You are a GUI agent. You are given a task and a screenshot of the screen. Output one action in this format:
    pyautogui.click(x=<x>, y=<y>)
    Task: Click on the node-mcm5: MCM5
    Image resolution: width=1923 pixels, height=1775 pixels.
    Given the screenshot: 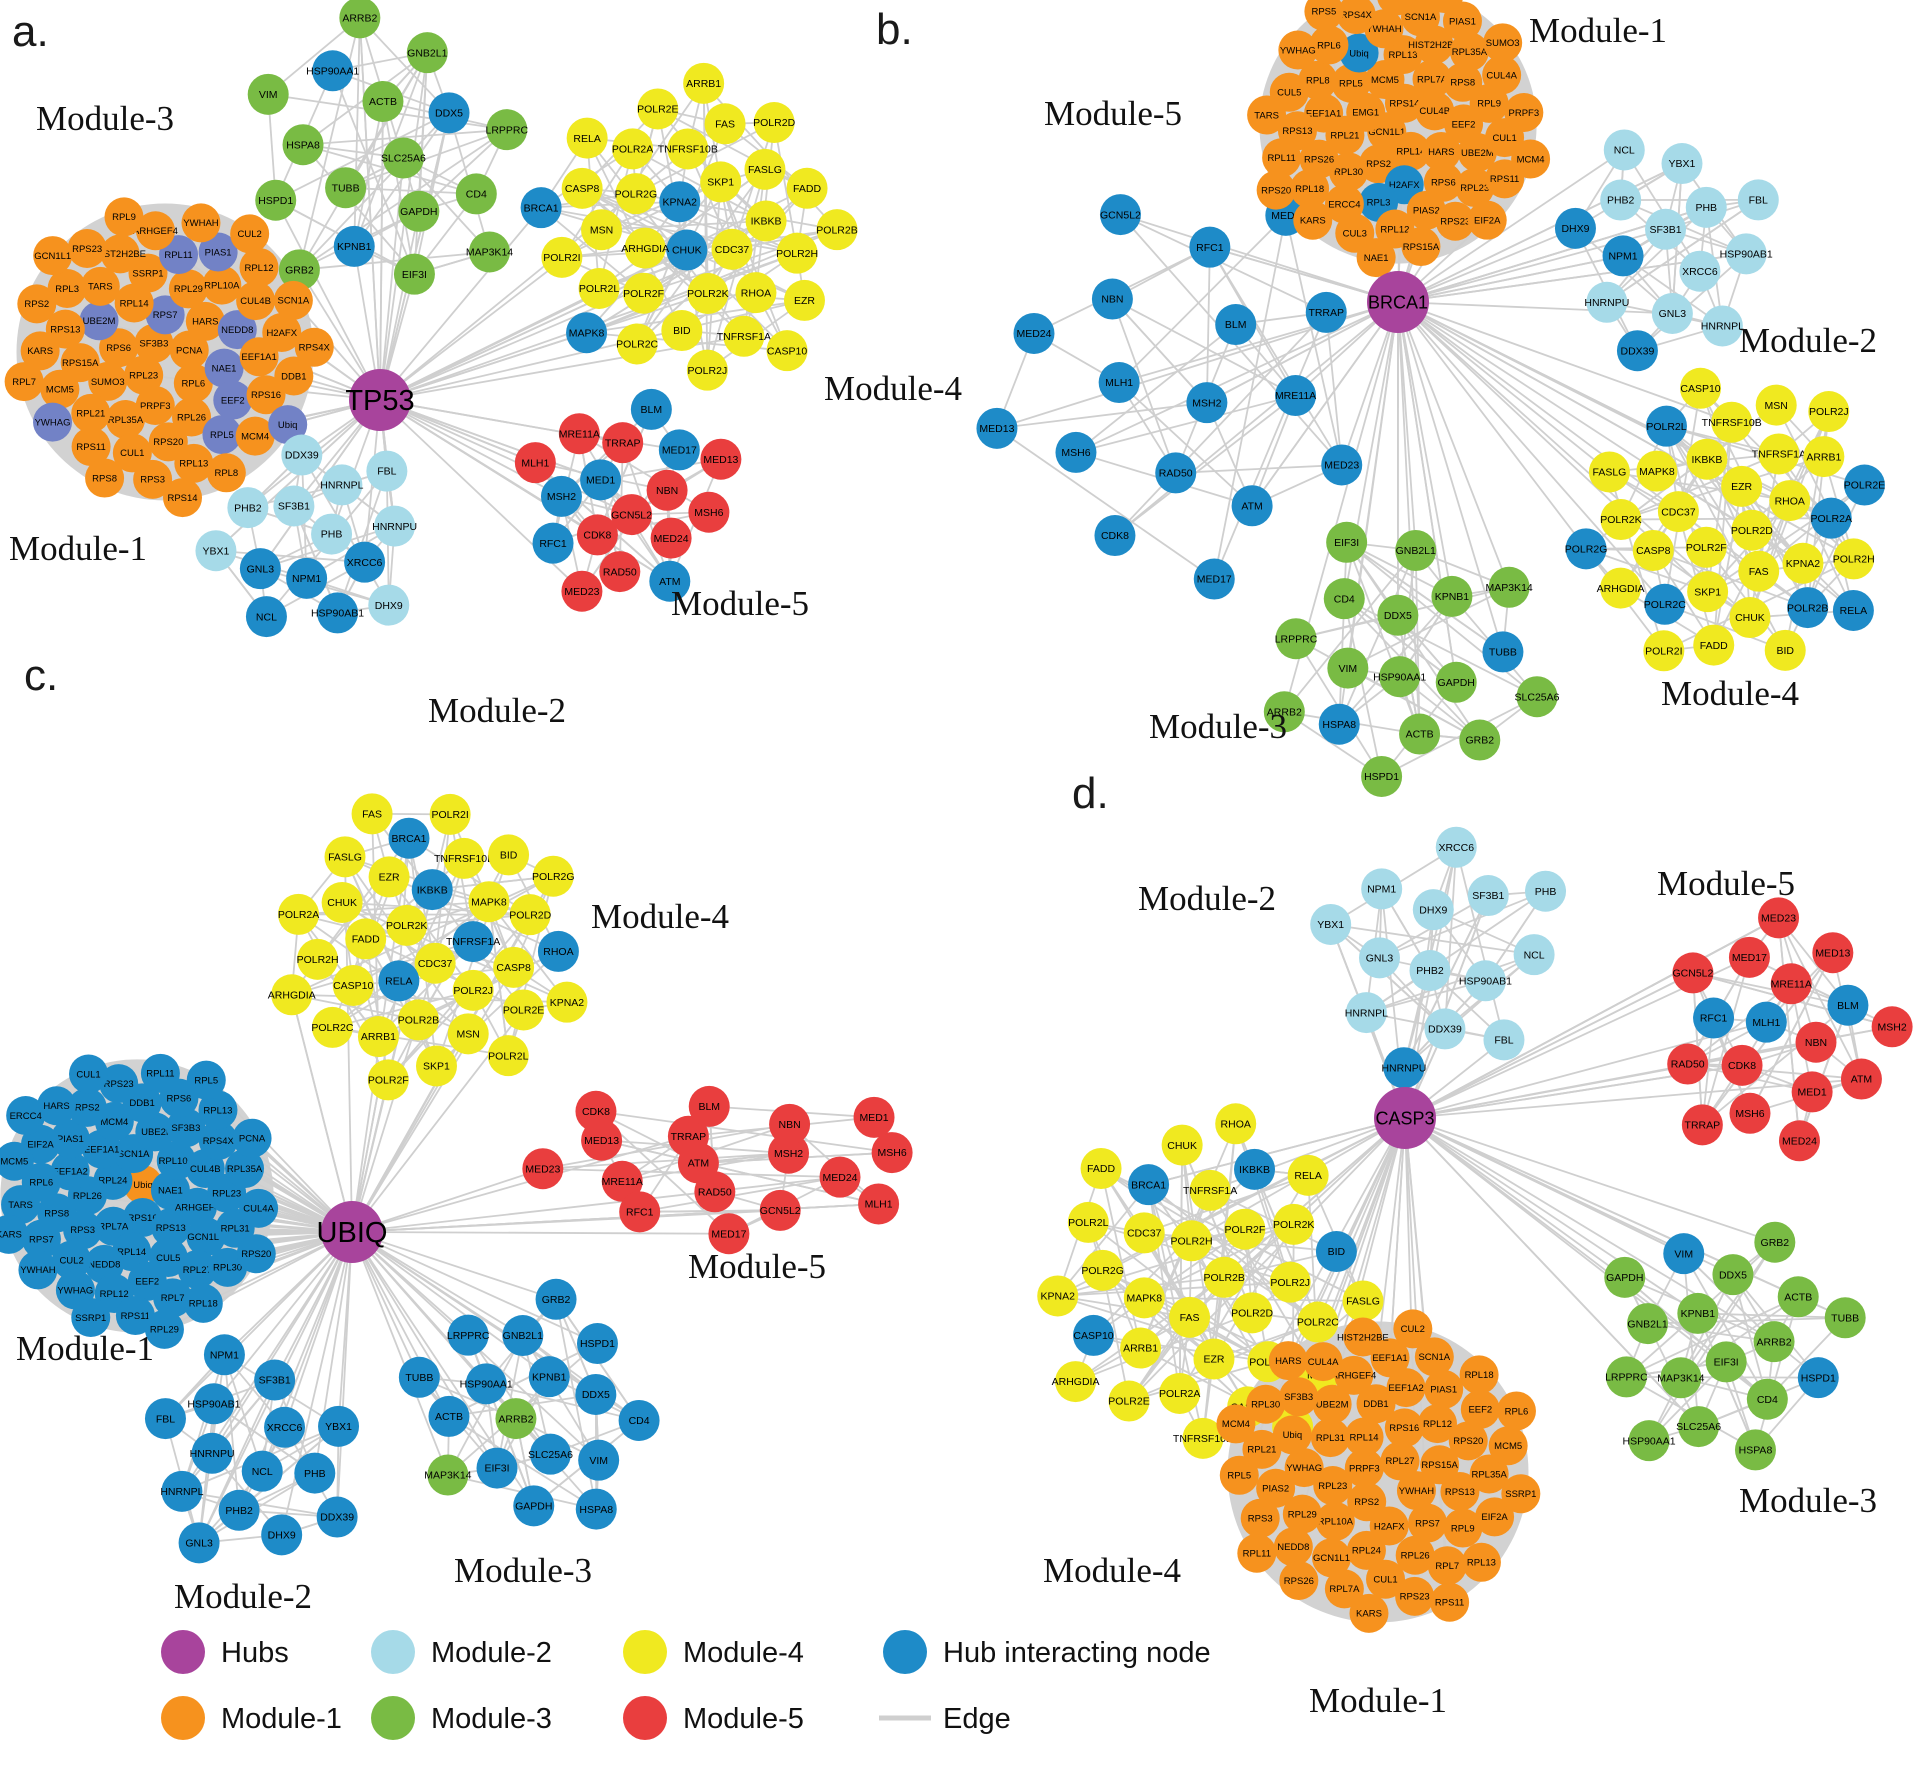 What is the action you would take?
    pyautogui.click(x=60, y=389)
    